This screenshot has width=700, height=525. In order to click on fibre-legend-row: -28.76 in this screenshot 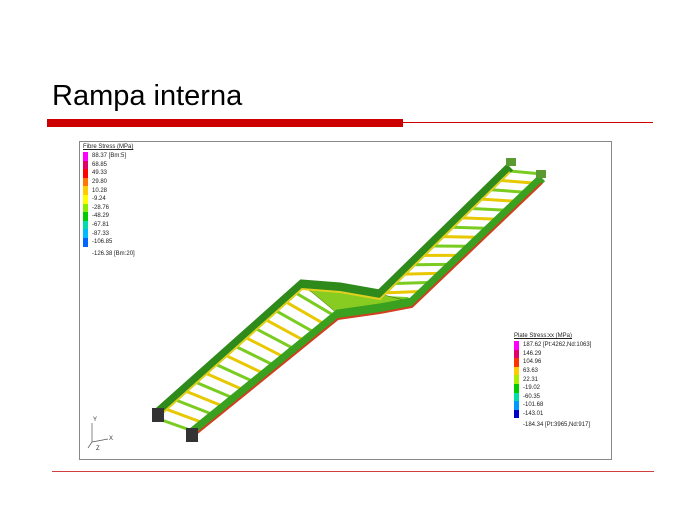, I will do `click(109, 208)`.